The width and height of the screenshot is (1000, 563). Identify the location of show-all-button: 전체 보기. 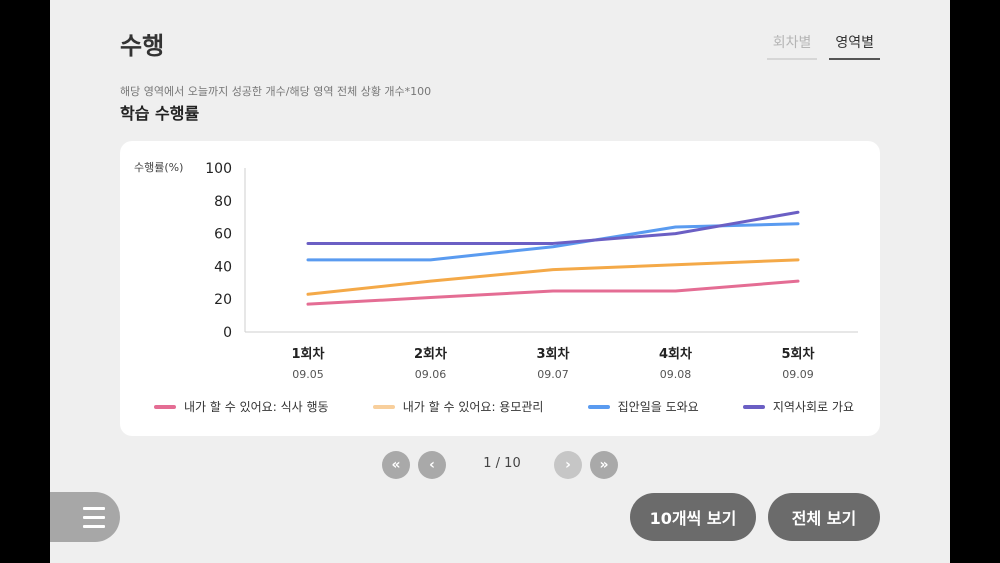
(824, 517).